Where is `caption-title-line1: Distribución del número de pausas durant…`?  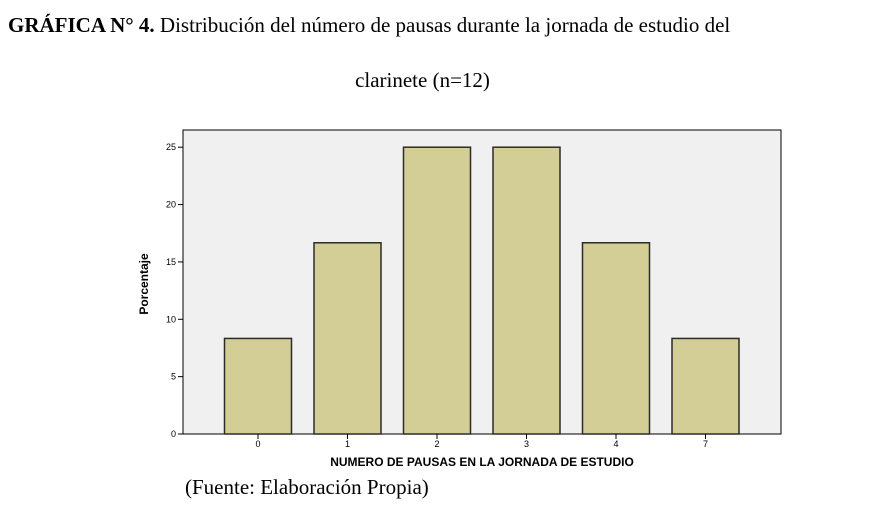
caption-title-line1: Distribución del número de pausas durant… is located at coordinates (445, 25).